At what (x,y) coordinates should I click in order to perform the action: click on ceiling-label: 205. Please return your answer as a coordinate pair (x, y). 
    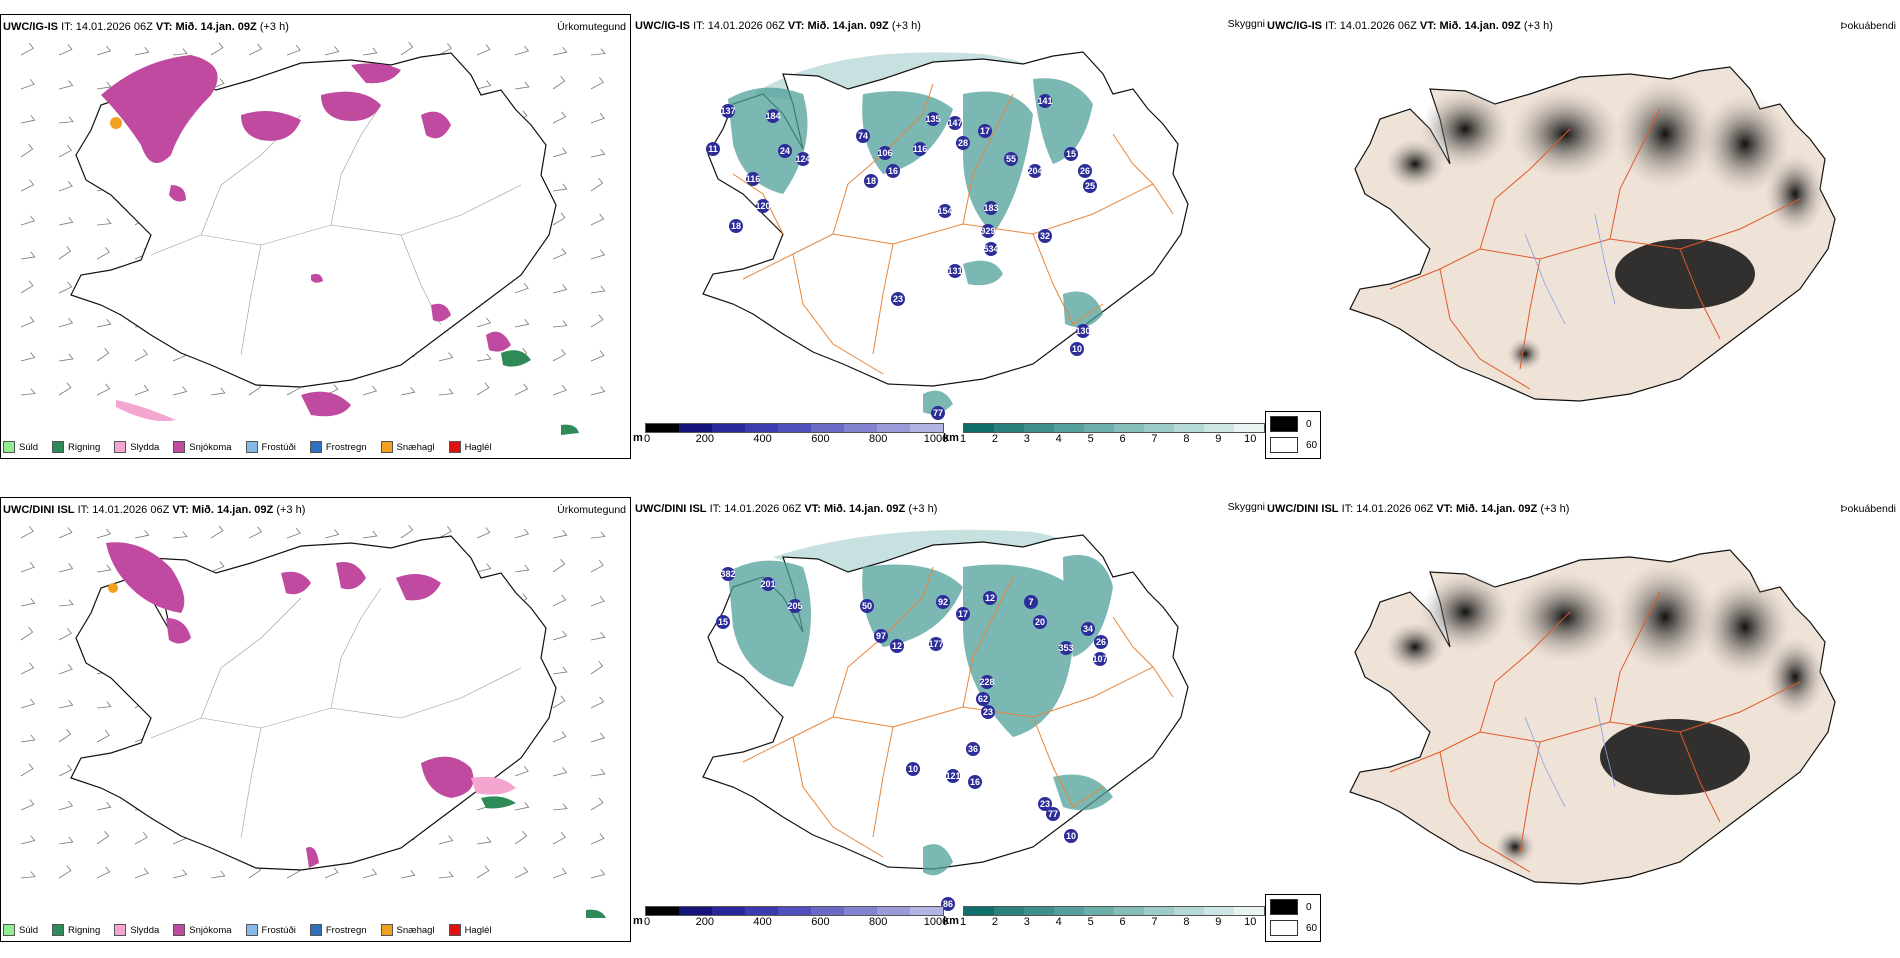
    Looking at the image, I should click on (794, 606).